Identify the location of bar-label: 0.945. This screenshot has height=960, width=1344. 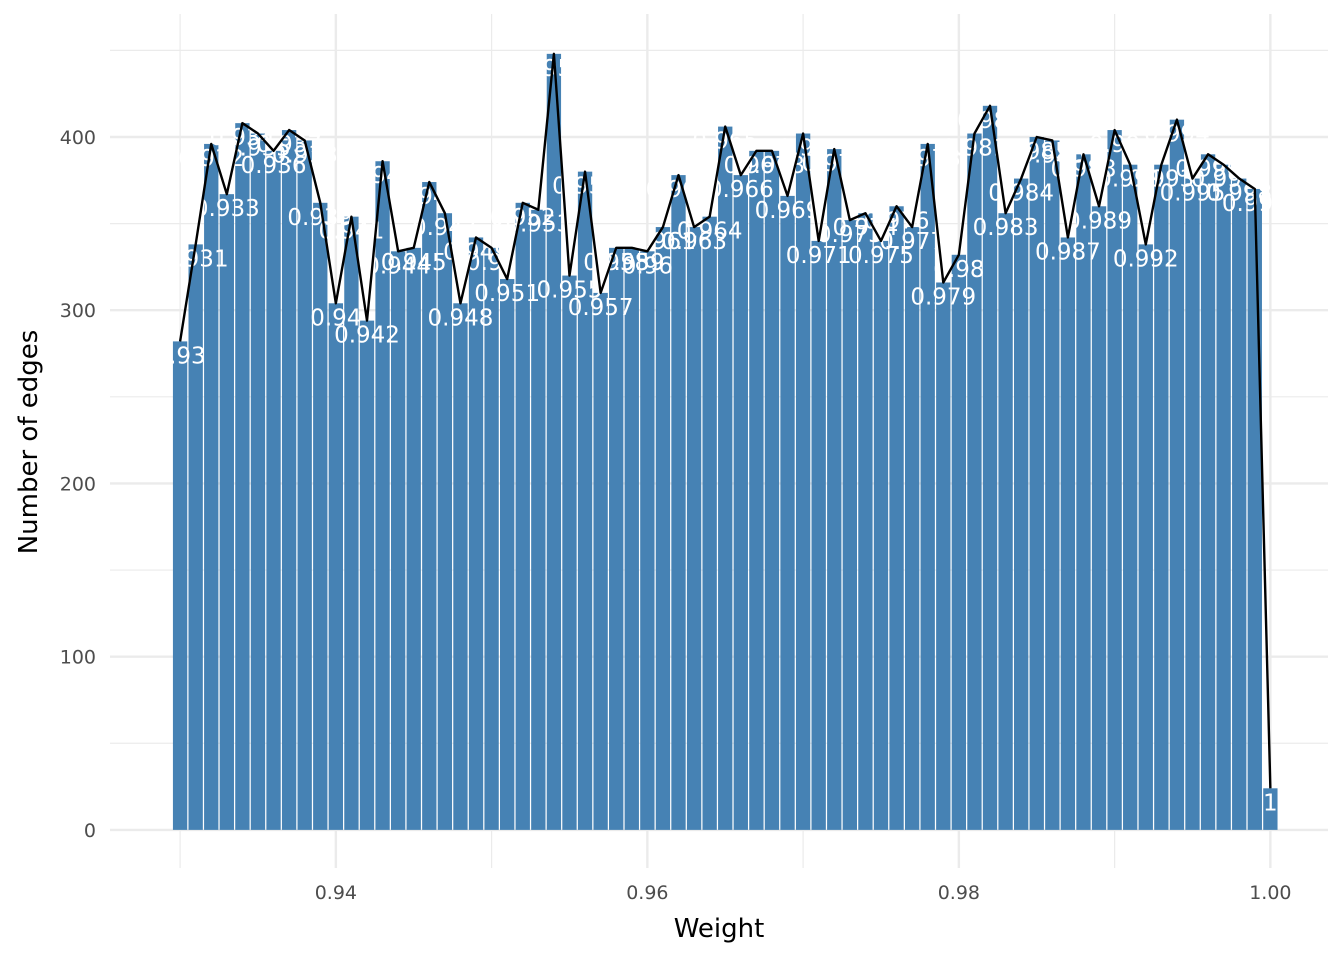
(414, 263).